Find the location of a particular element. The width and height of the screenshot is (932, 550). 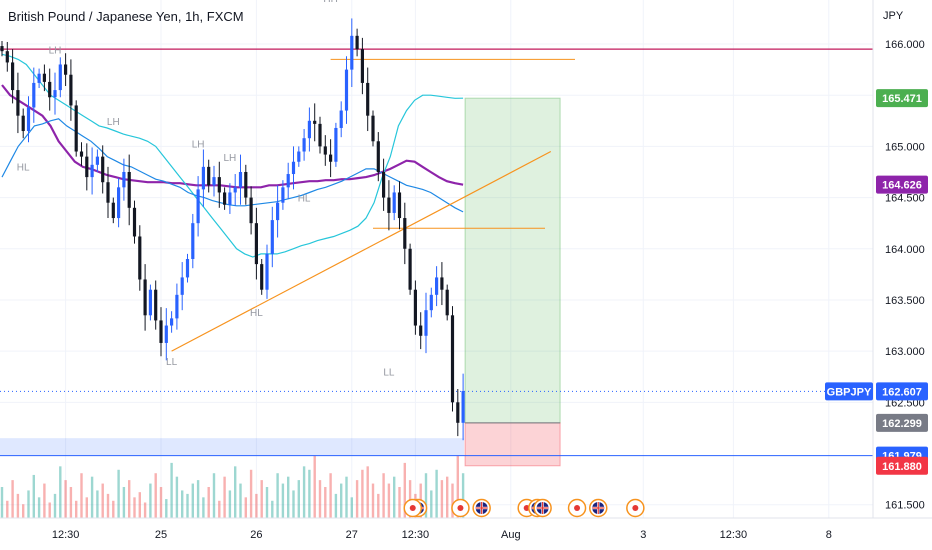

symbol-badge: GBPJPY is located at coordinates (849, 391).